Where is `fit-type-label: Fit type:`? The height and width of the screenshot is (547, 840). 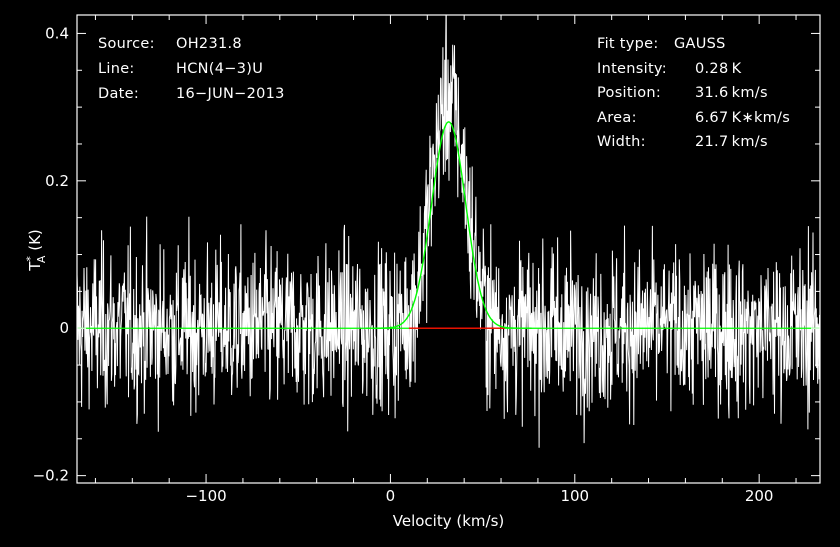
fit-type-label: Fit type: is located at coordinates (628, 44).